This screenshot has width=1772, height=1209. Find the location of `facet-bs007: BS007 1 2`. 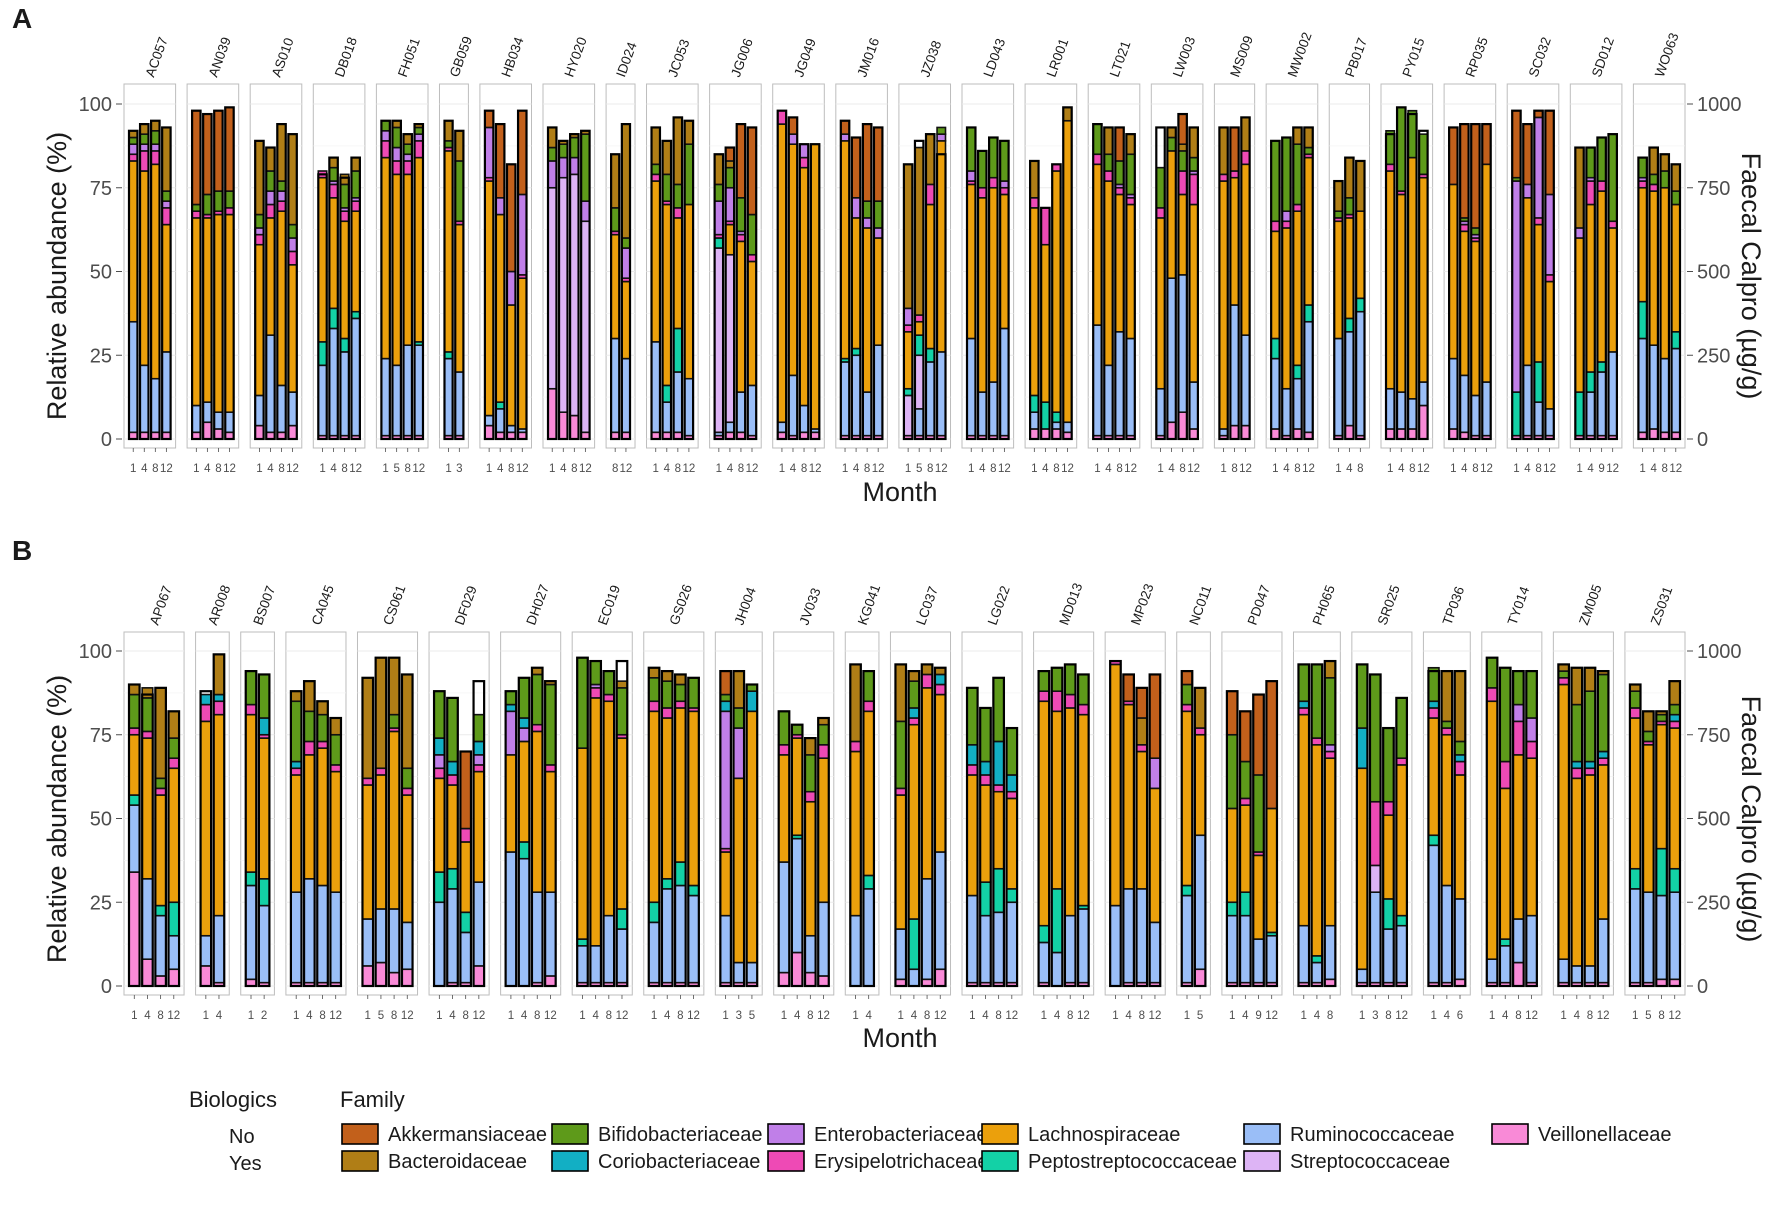

facet-bs007: BS007 1 2 is located at coordinates (259, 803).